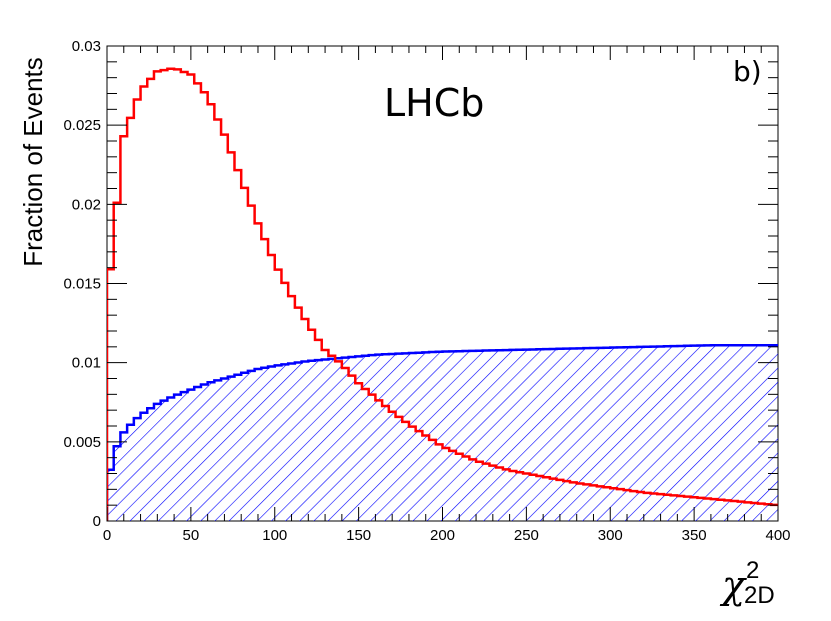 This screenshot has height=621, width=831. What do you see at coordinates (777, 535) in the screenshot?
I see `x-tick-label: 400` at bounding box center [777, 535].